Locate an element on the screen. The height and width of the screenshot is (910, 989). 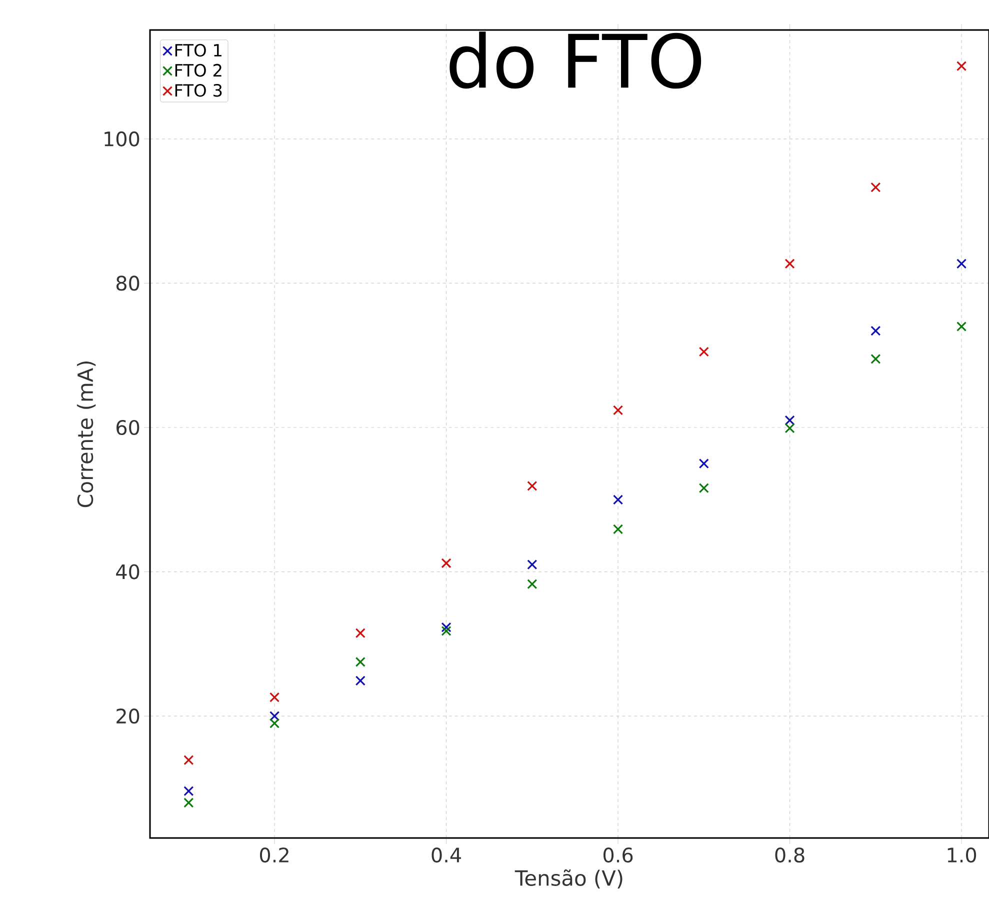
x-tick-label: 0.8 is located at coordinates (789, 855).